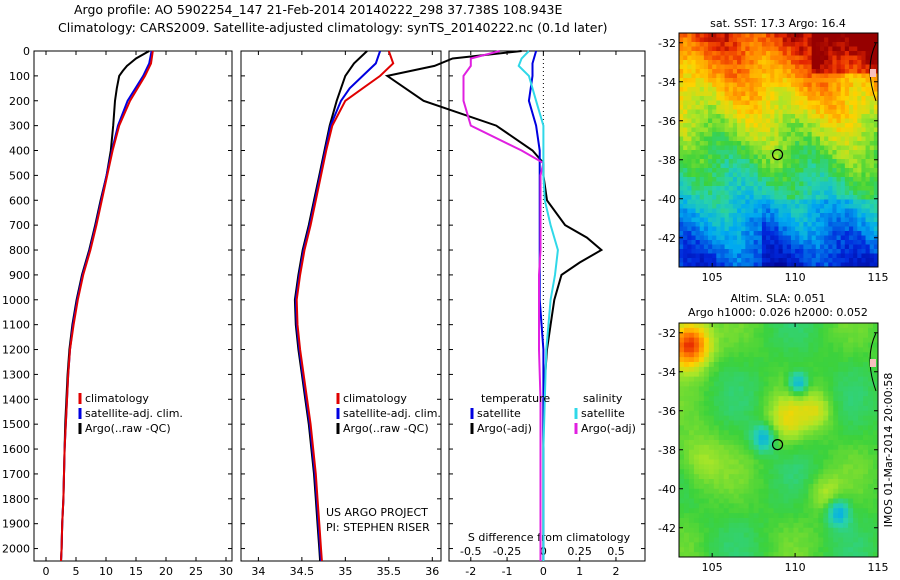 Image resolution: width=900 pixels, height=580 pixels. Describe the element at coordinates (136, 571) in the screenshot. I see `temp-x-tick-label: 15` at that location.